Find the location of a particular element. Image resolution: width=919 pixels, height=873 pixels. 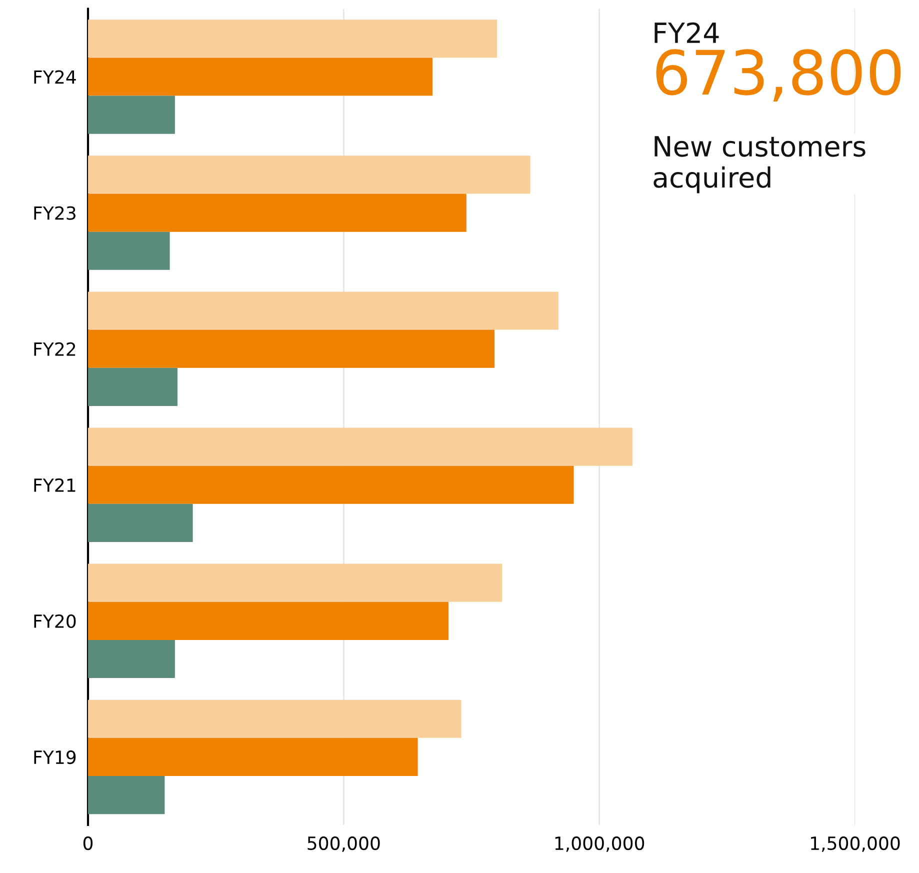

y-tick-label: FY22 is located at coordinates (55, 349).